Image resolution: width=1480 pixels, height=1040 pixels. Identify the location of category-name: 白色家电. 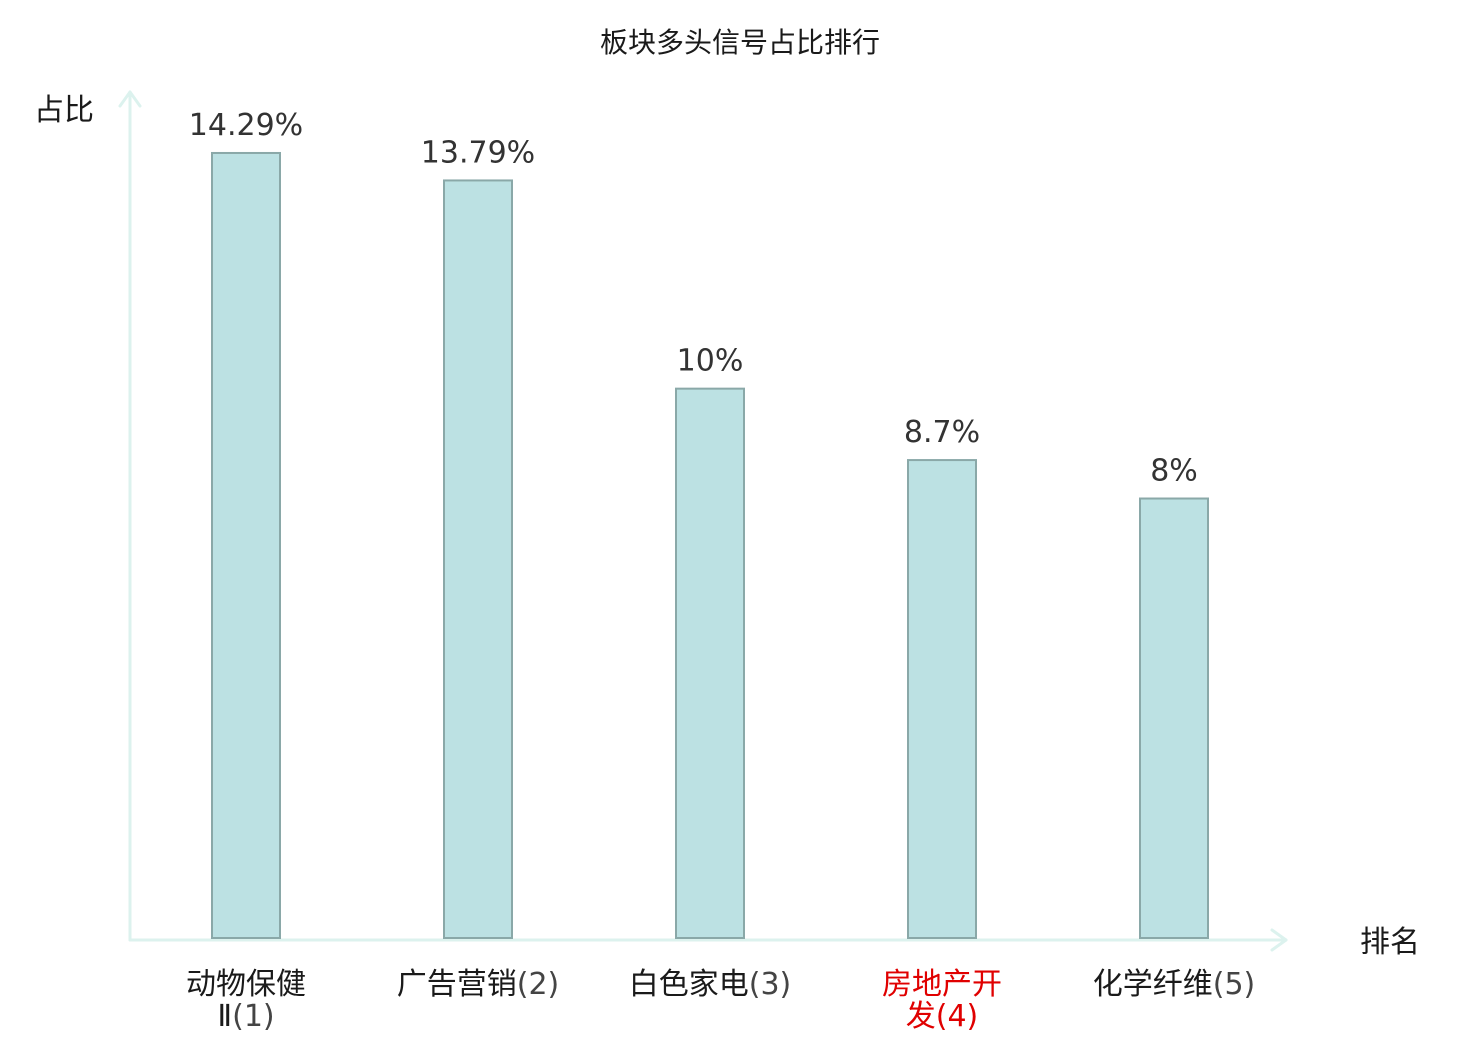
(689, 984).